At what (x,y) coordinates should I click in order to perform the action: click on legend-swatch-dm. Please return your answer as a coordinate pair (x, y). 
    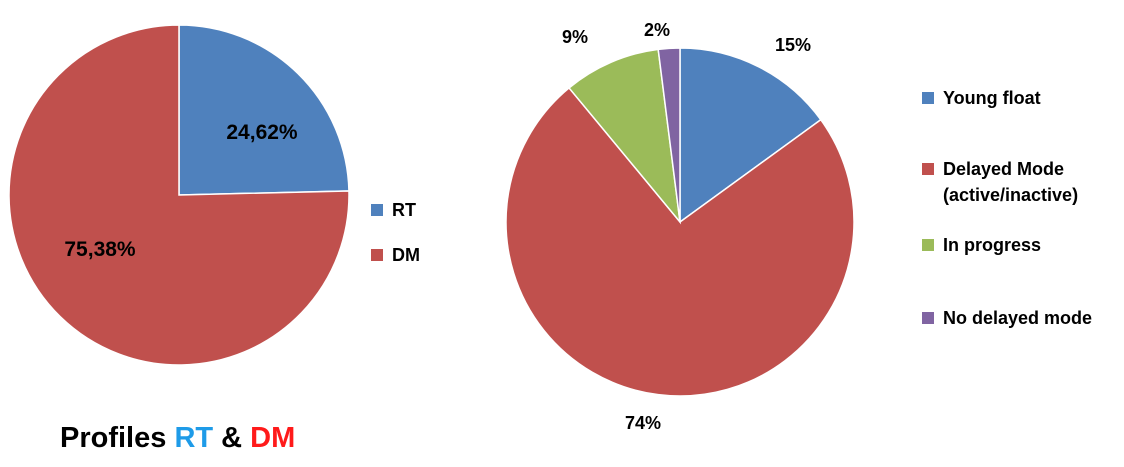
    Looking at the image, I should click on (377, 255).